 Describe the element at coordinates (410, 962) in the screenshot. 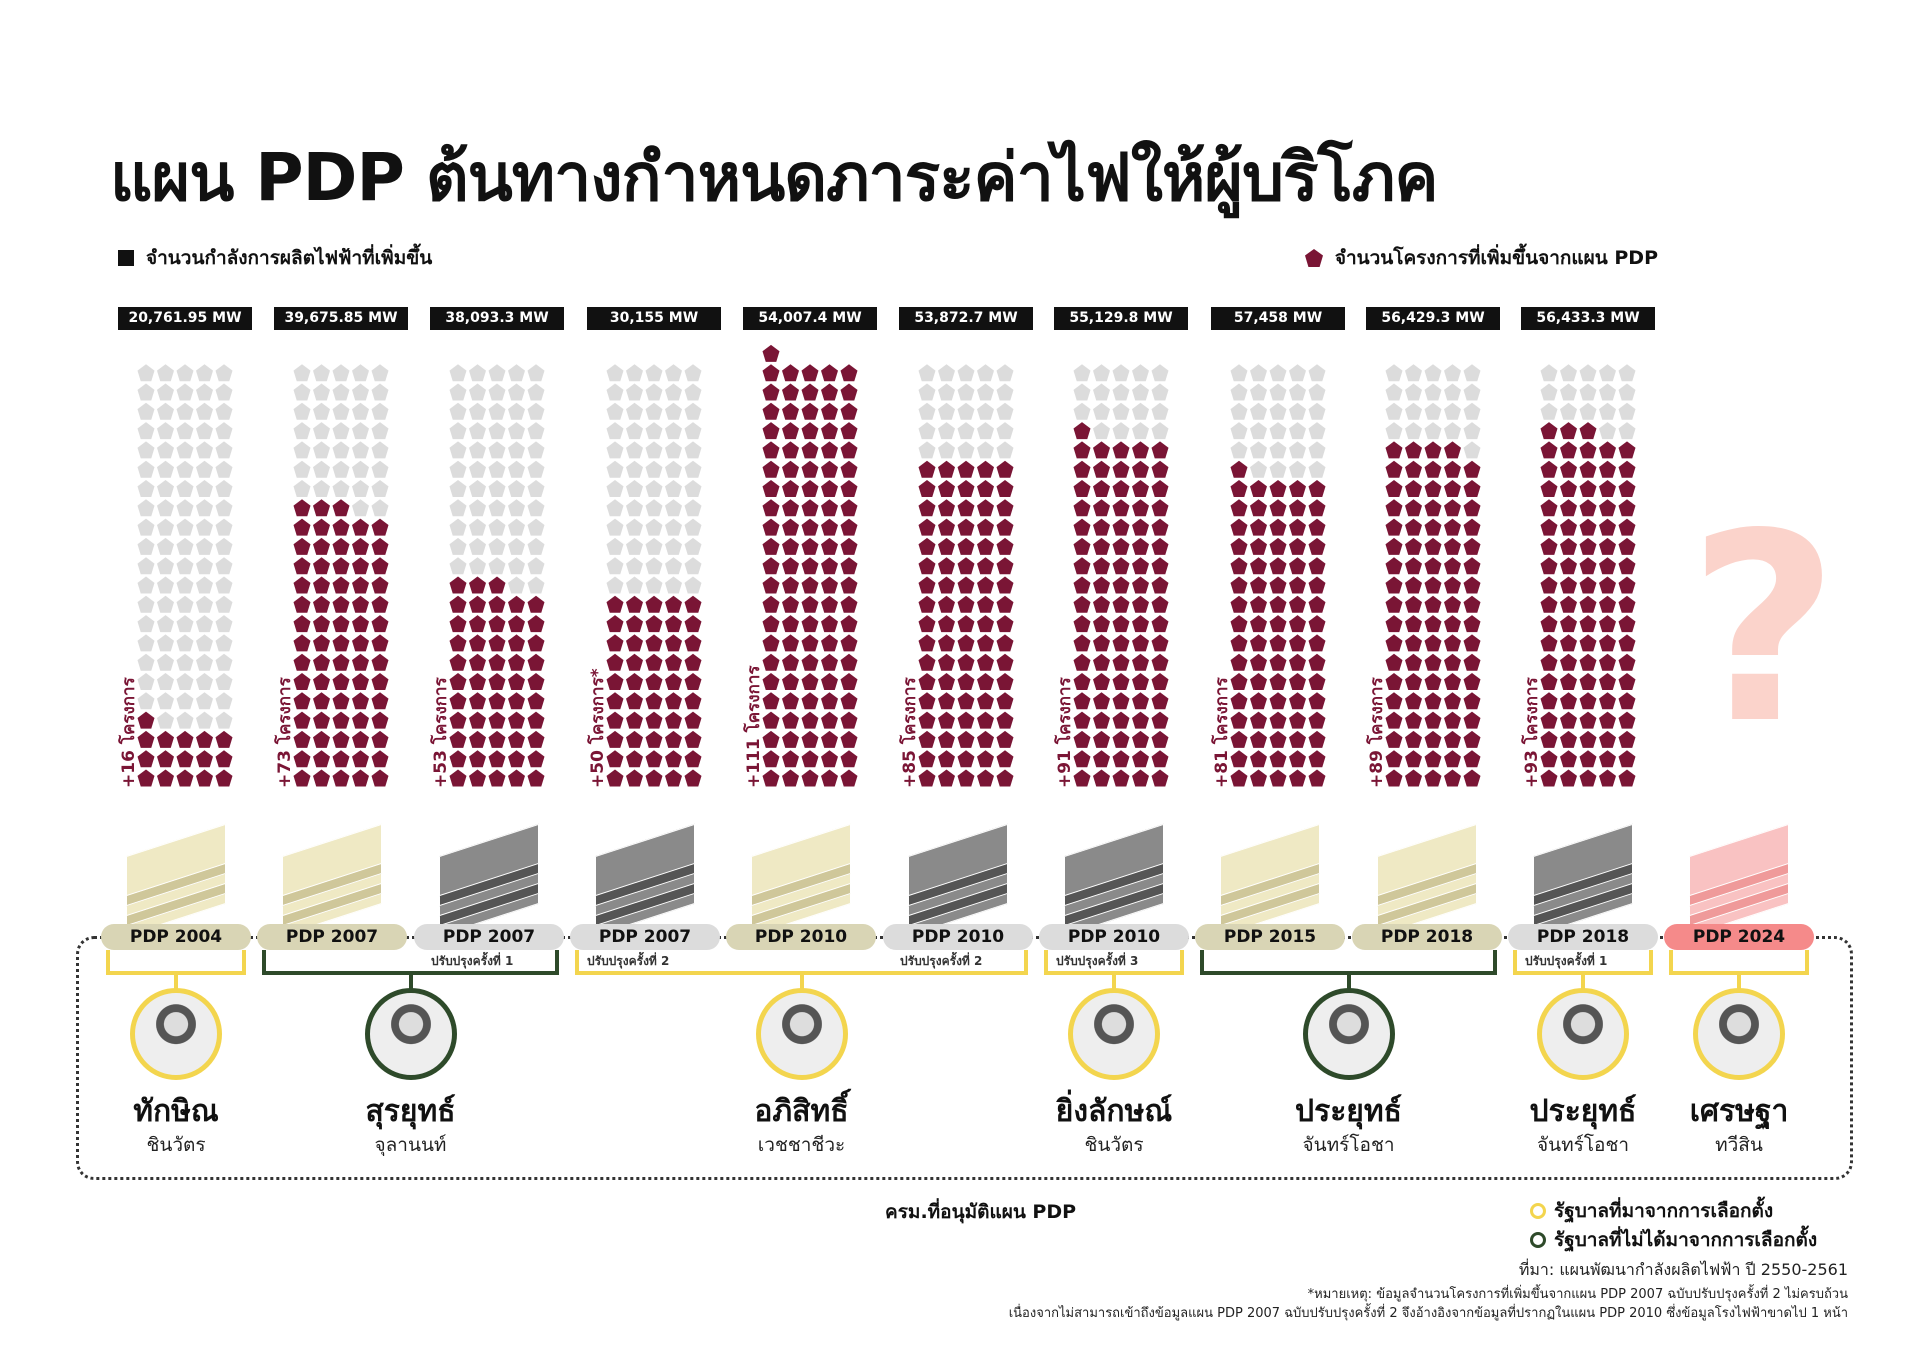

I see `plan-bracket` at that location.